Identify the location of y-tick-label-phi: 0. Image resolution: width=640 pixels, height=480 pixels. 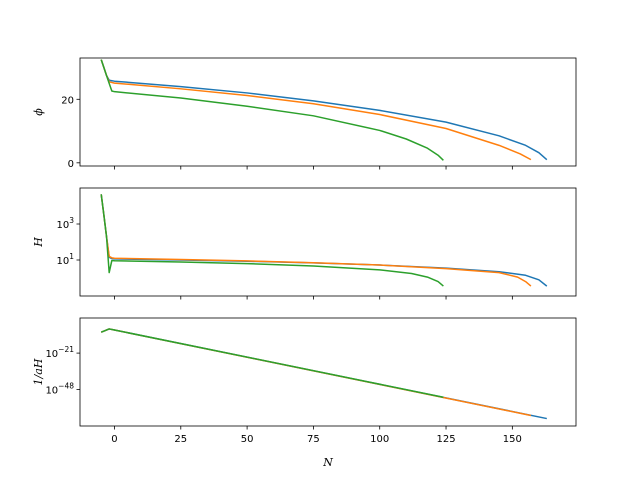
(71, 164).